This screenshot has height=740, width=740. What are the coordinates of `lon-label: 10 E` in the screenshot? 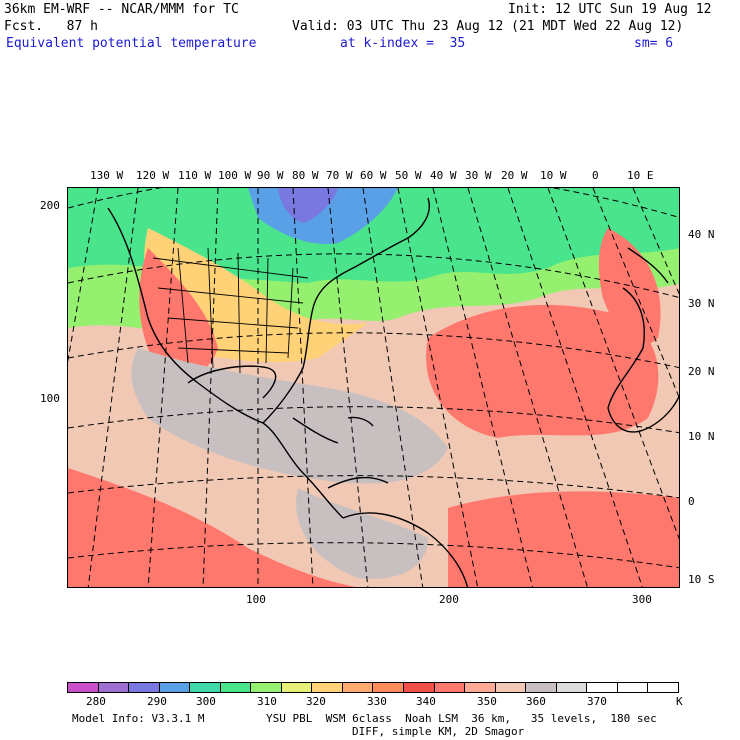 It's located at (640, 175).